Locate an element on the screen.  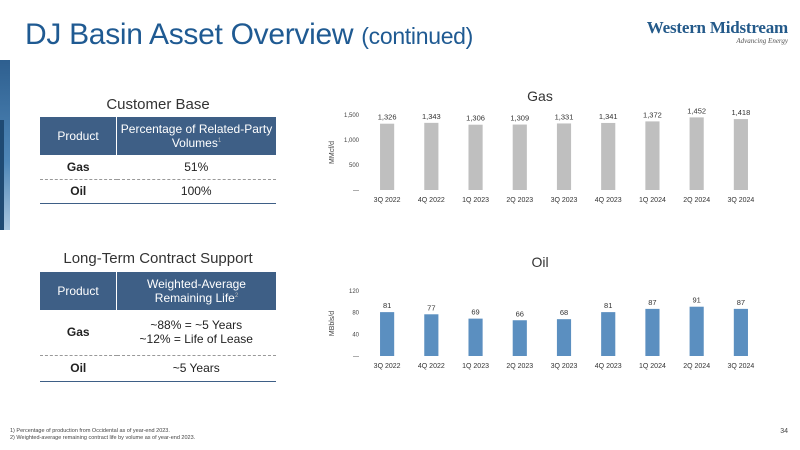
data-label: 68 is located at coordinates (564, 312).